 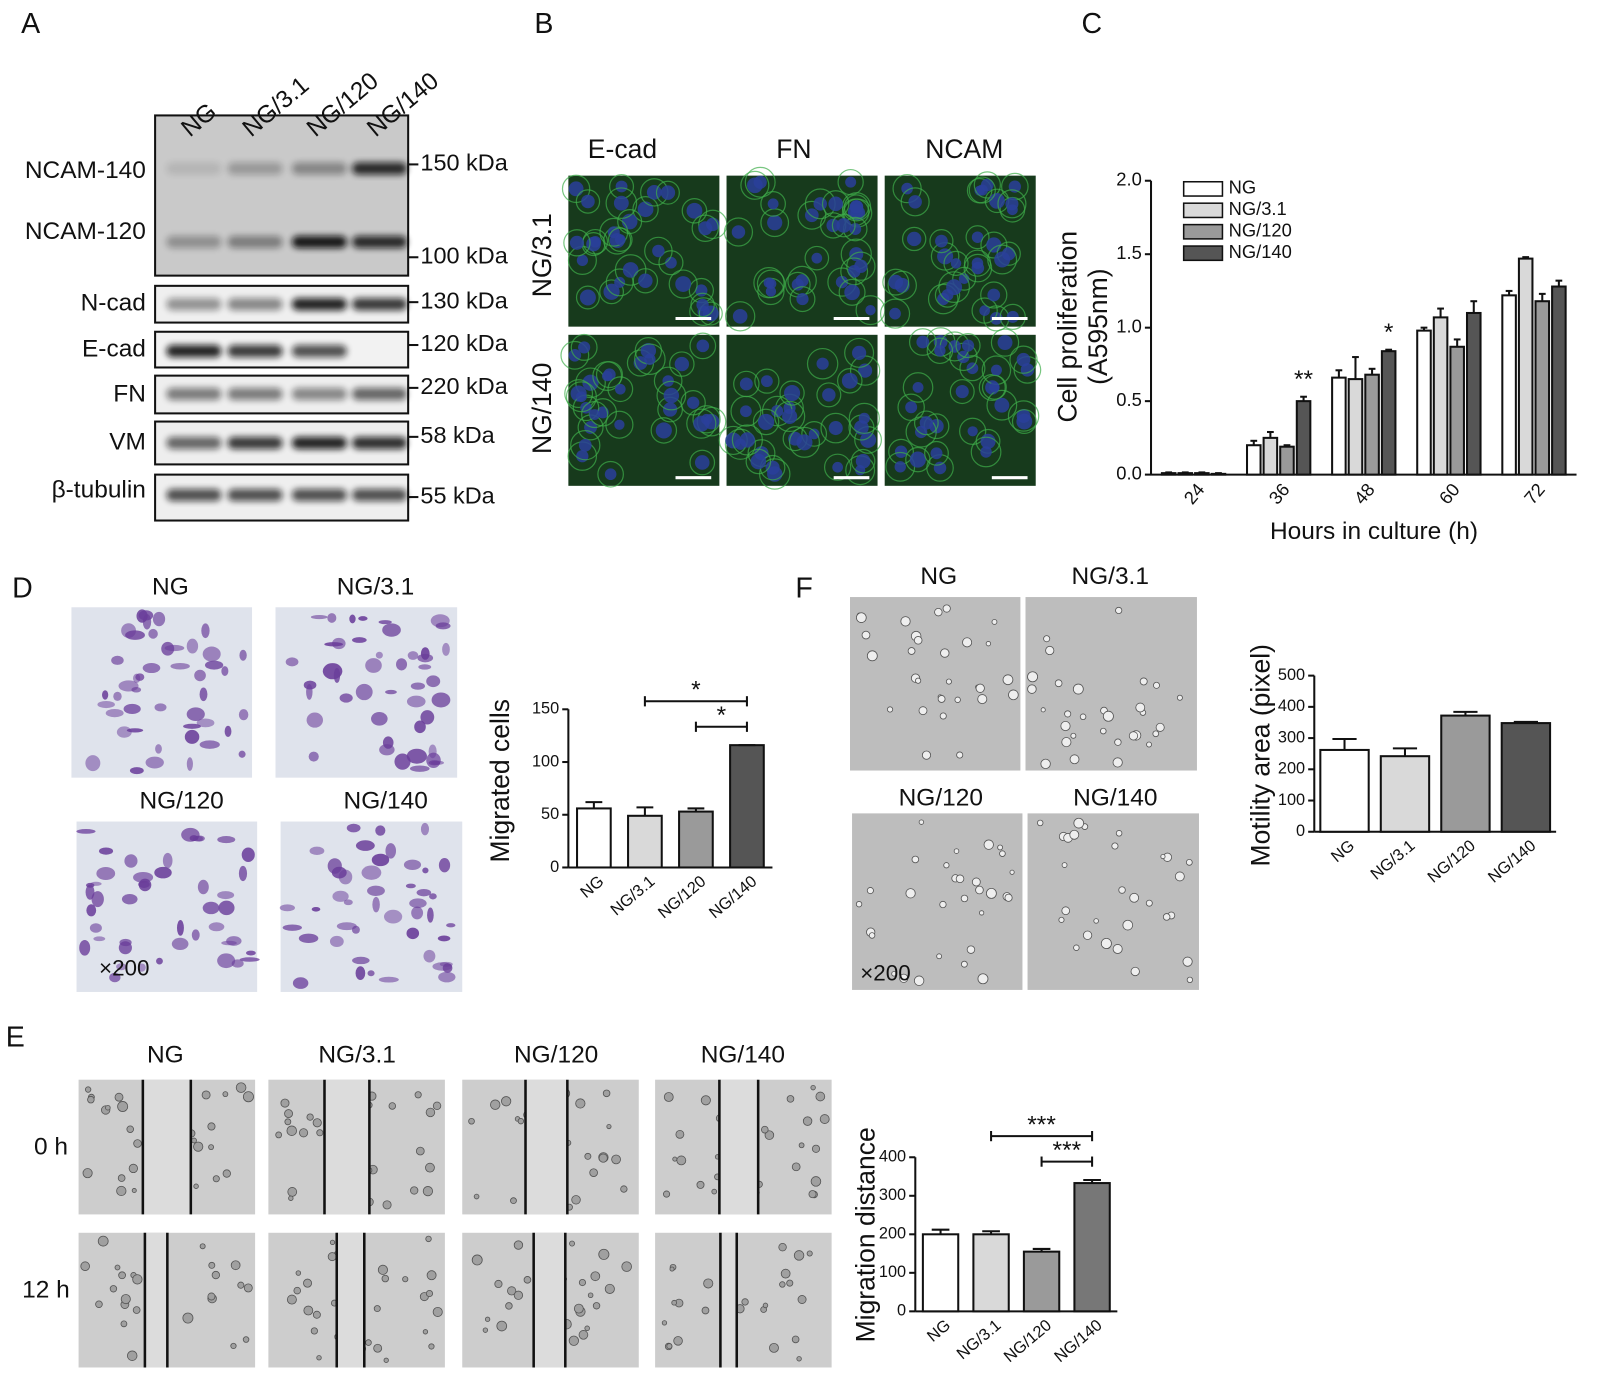 What do you see at coordinates (380, 394) in the screenshot?
I see `blot-band` at bounding box center [380, 394].